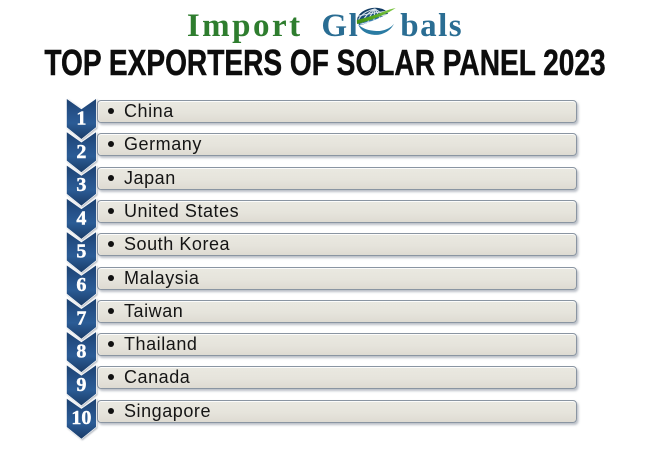 The image size is (650, 450). I want to click on svg-text: 5, so click(81, 252).